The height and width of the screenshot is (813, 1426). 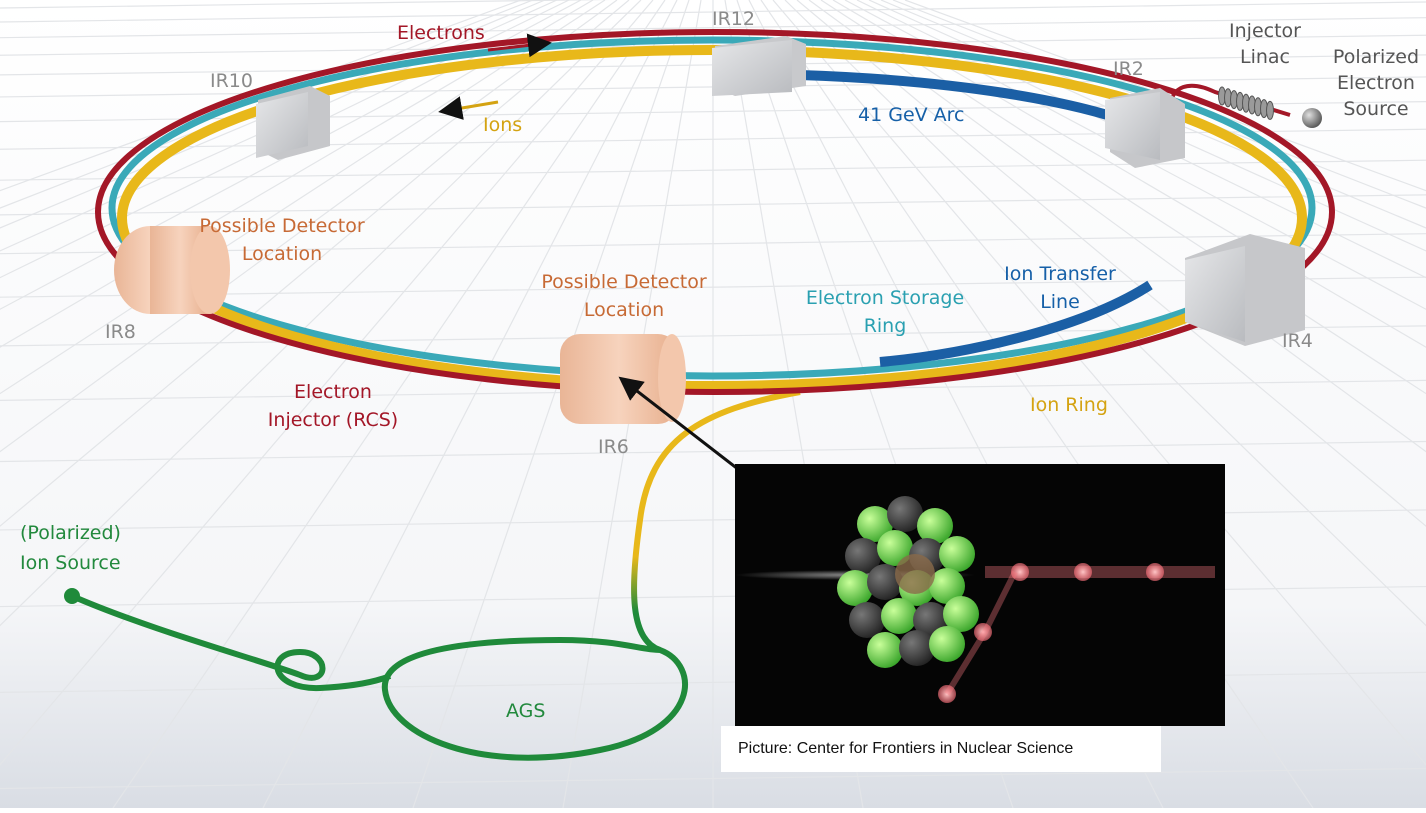 I want to click on ion-source-line, so click(x=231, y=642).